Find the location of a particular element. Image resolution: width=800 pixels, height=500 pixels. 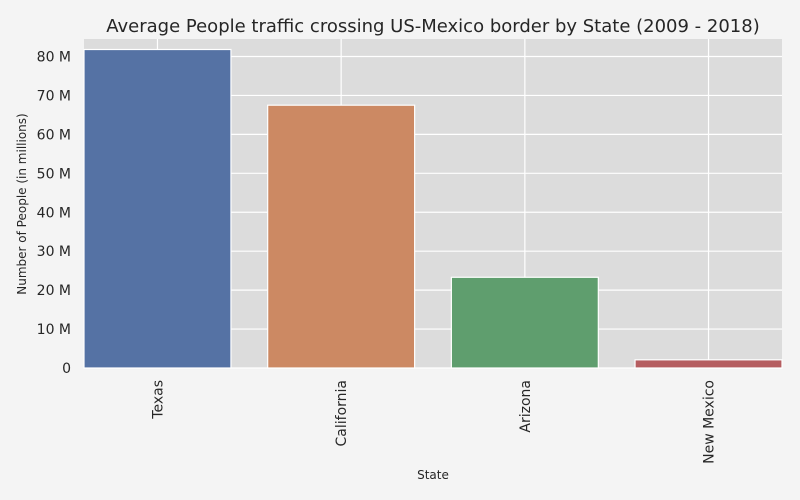

y-tick-label: 0 is located at coordinates (66, 369).